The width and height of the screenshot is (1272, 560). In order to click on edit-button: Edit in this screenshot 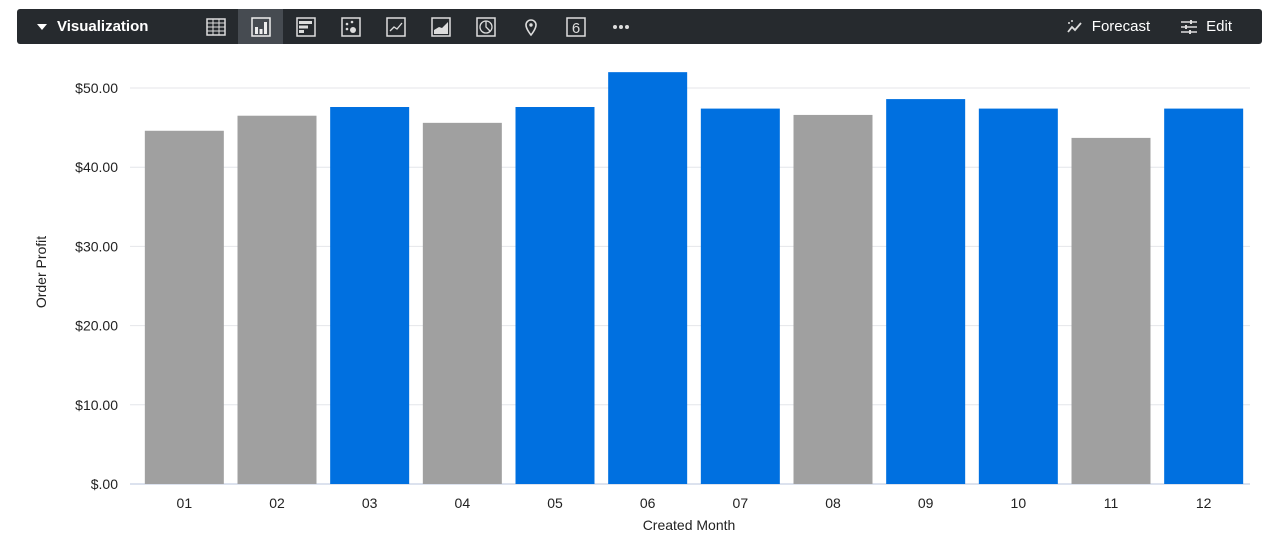, I will do `click(1206, 26)`.